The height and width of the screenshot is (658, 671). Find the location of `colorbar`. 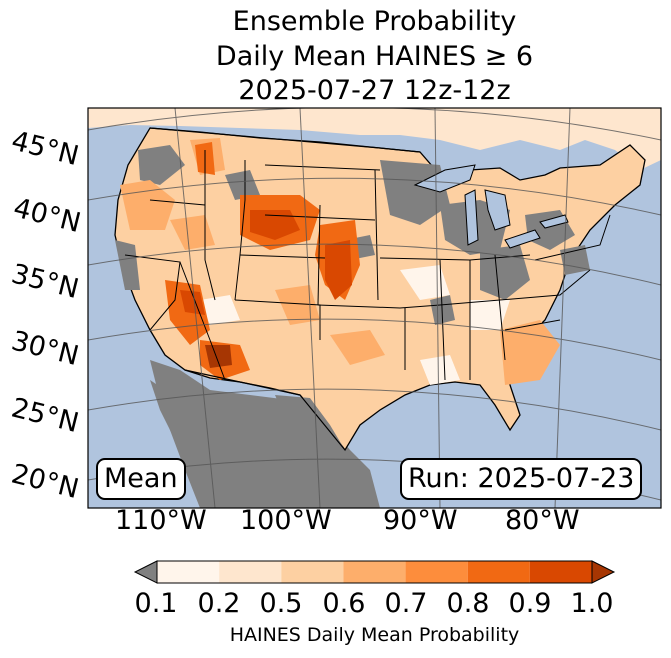

colorbar is located at coordinates (374, 572).